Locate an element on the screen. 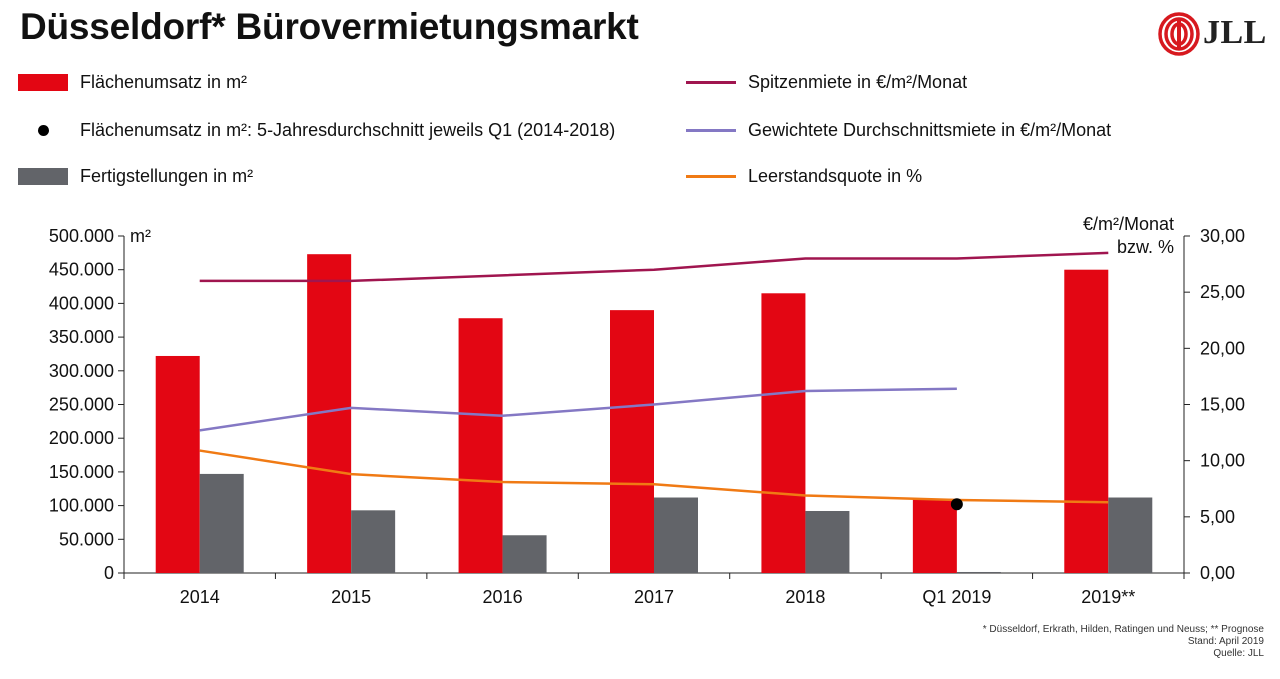 The height and width of the screenshot is (679, 1280). jll-logo-mark is located at coordinates (1179, 34).